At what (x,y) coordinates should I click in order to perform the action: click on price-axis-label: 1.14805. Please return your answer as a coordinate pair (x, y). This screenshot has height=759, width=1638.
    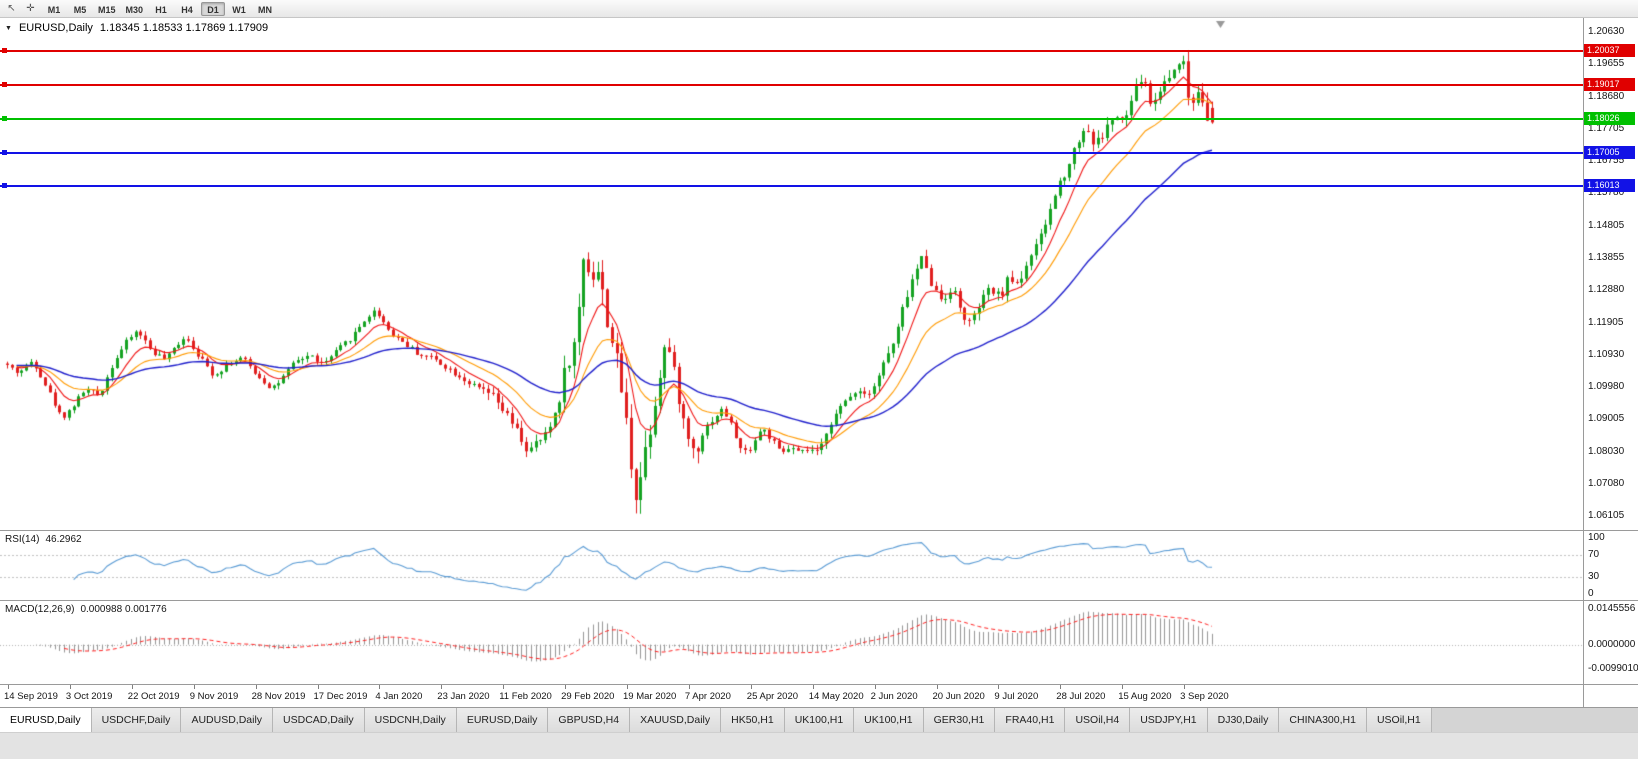
    Looking at the image, I should click on (1606, 225).